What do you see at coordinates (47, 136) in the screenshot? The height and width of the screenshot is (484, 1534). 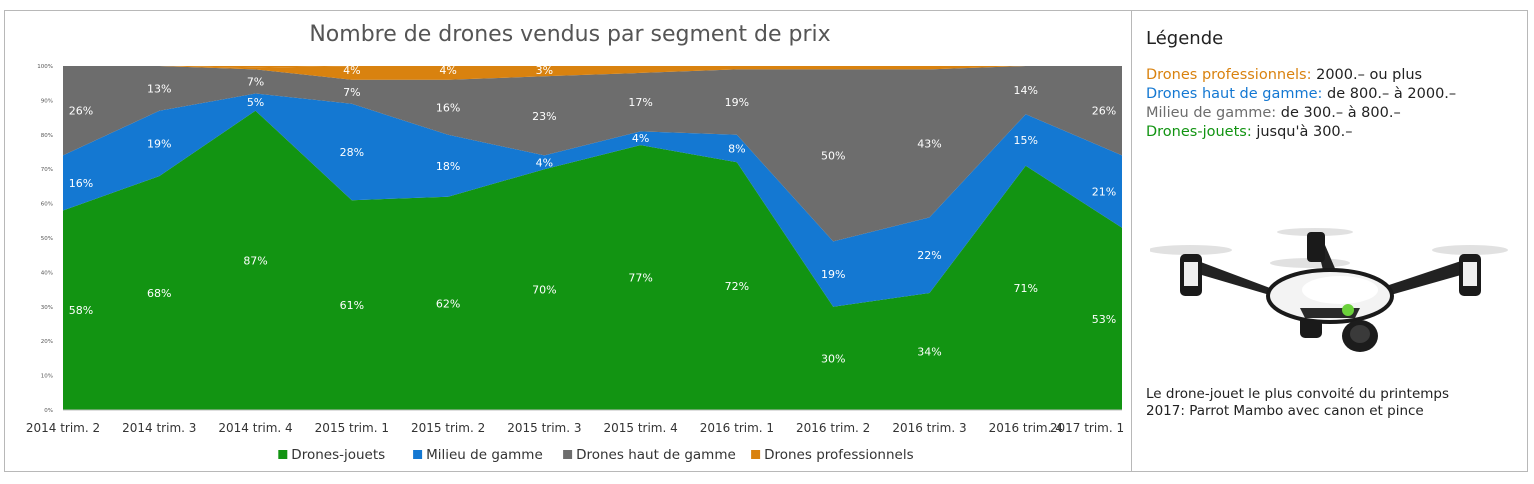 I see `y-tick-label: 80%` at bounding box center [47, 136].